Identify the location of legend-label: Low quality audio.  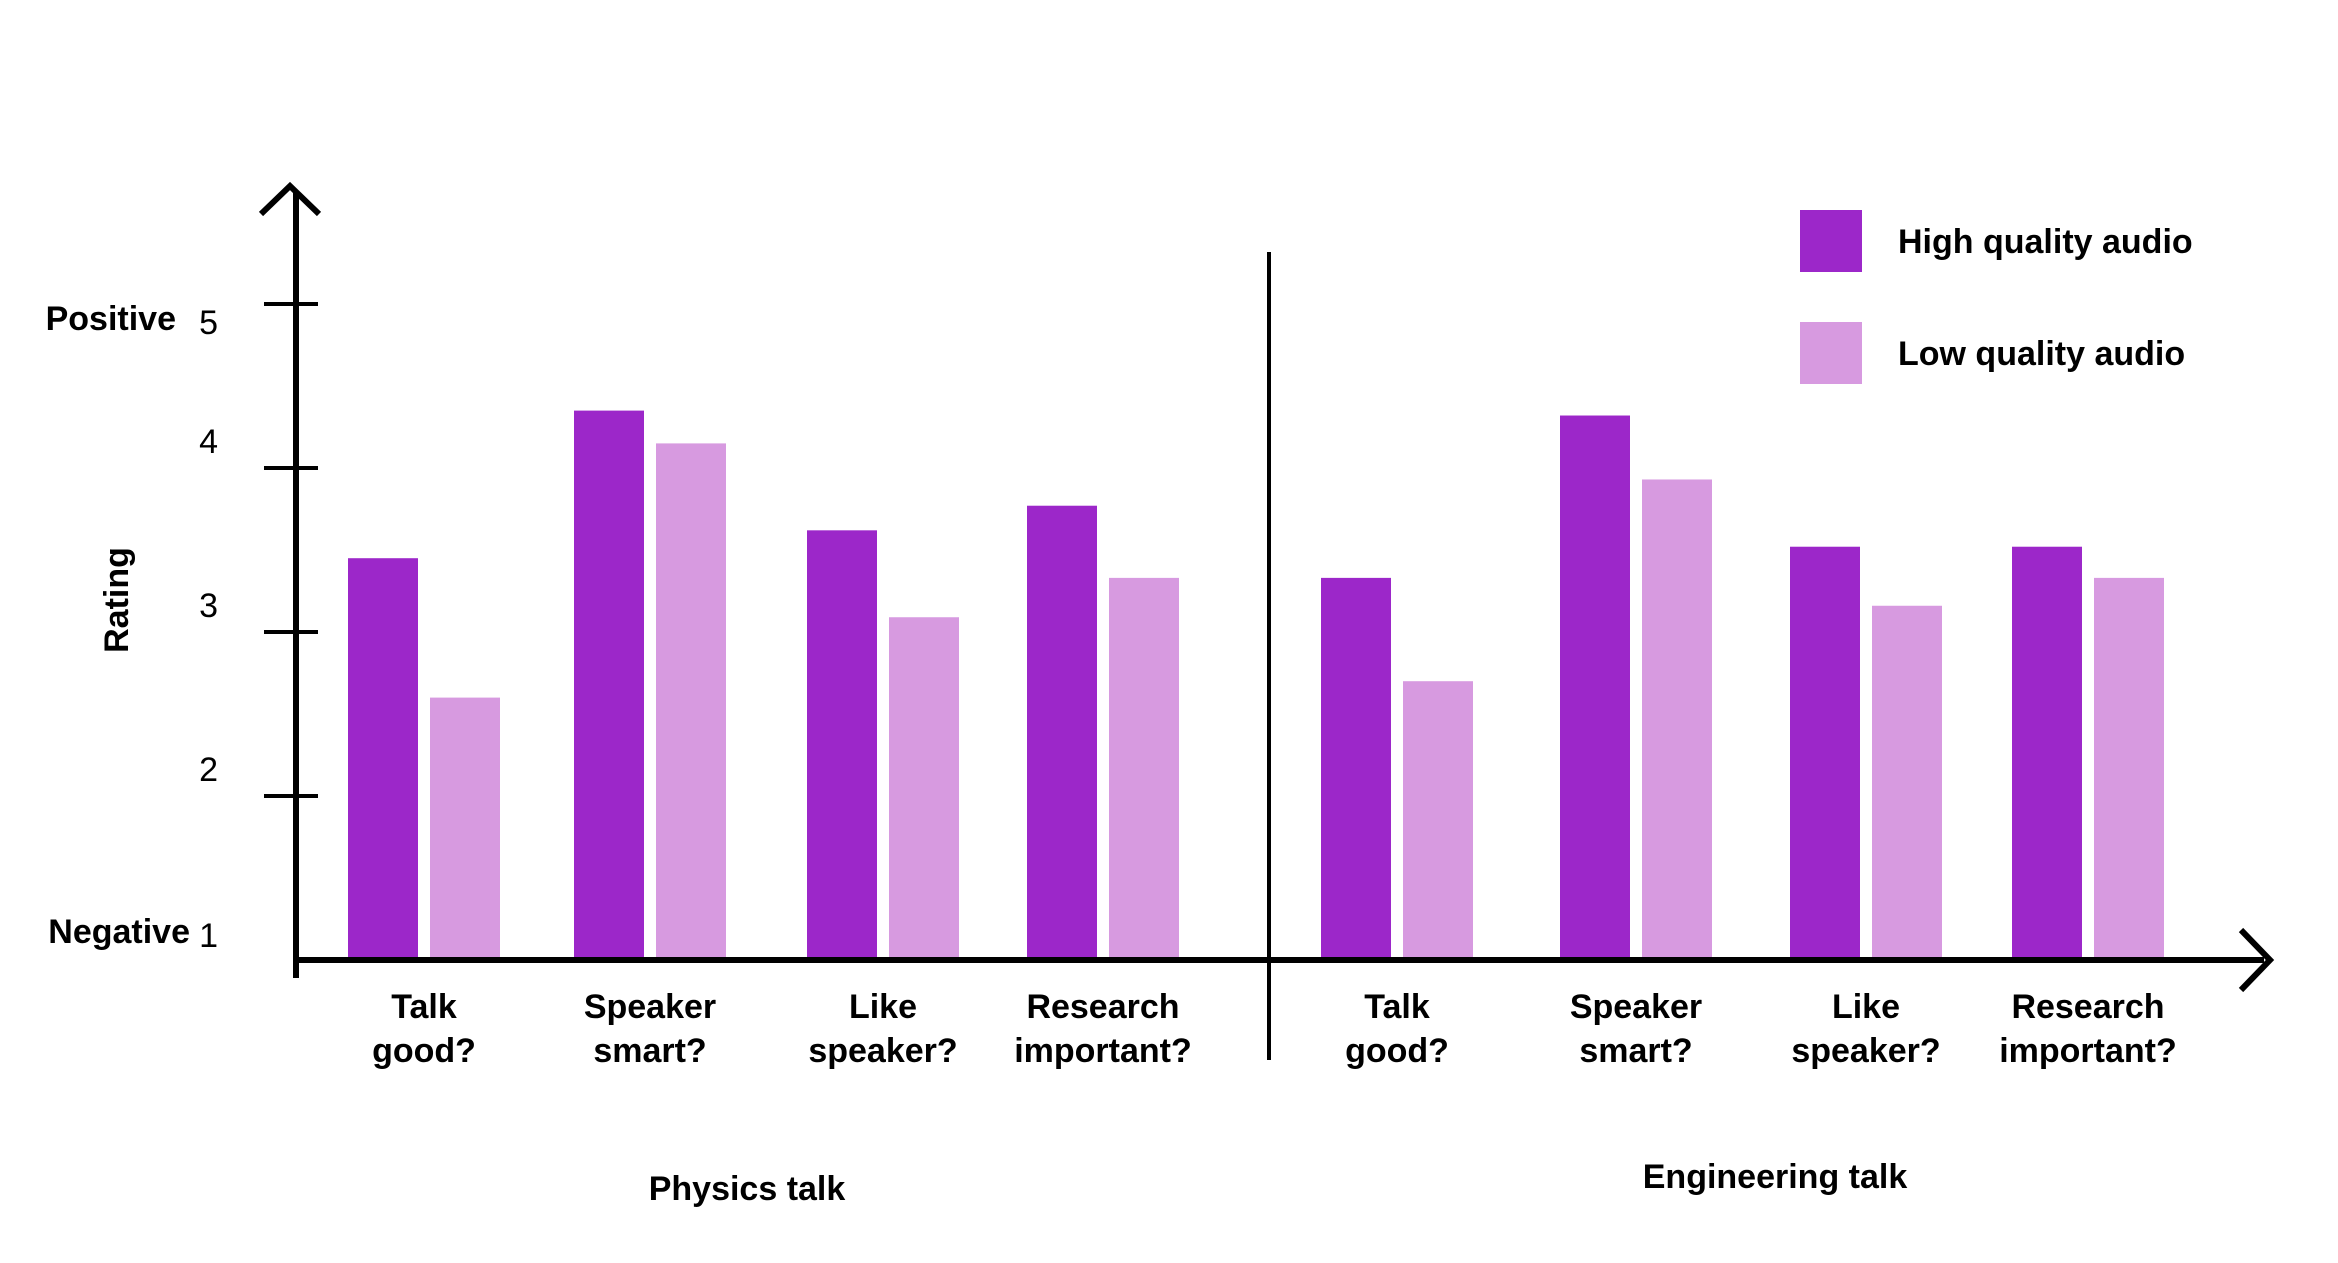
(2041, 354).